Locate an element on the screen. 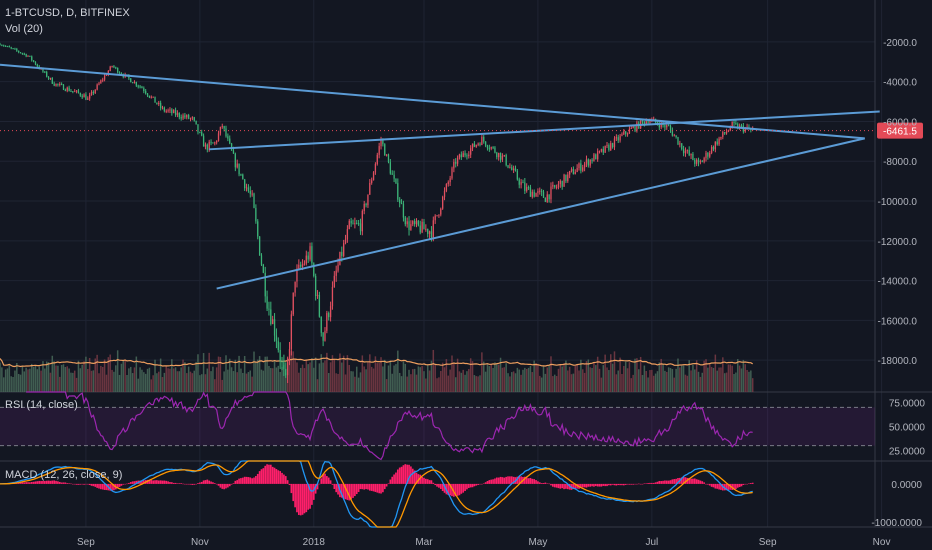 The height and width of the screenshot is (550, 932). time-tick-label: Mar is located at coordinates (424, 542).